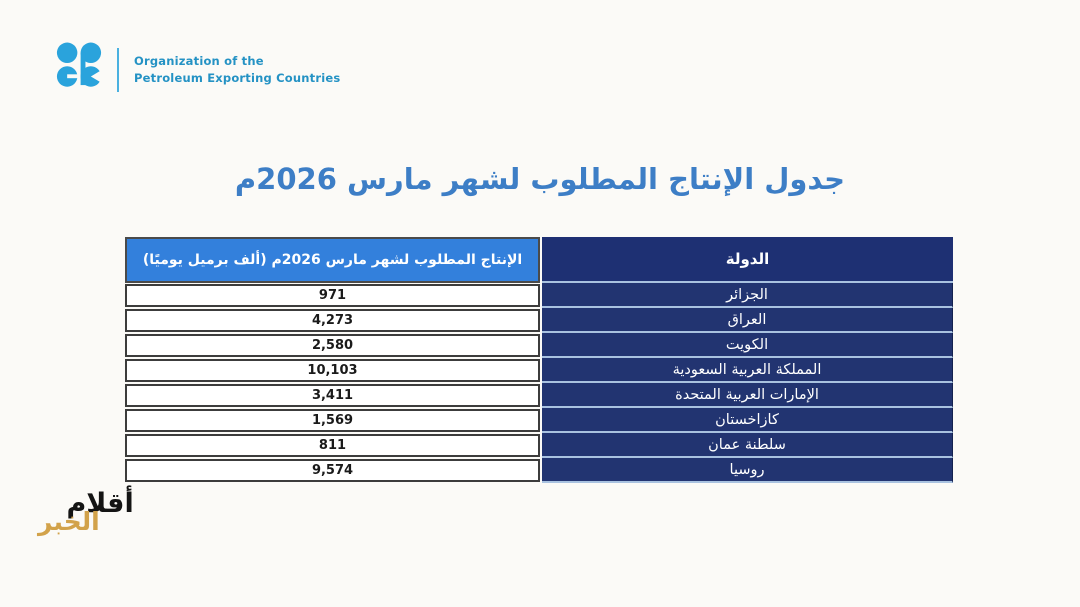  What do you see at coordinates (747, 345) in the screenshot?
I see `country-name-cell: الكويت` at bounding box center [747, 345].